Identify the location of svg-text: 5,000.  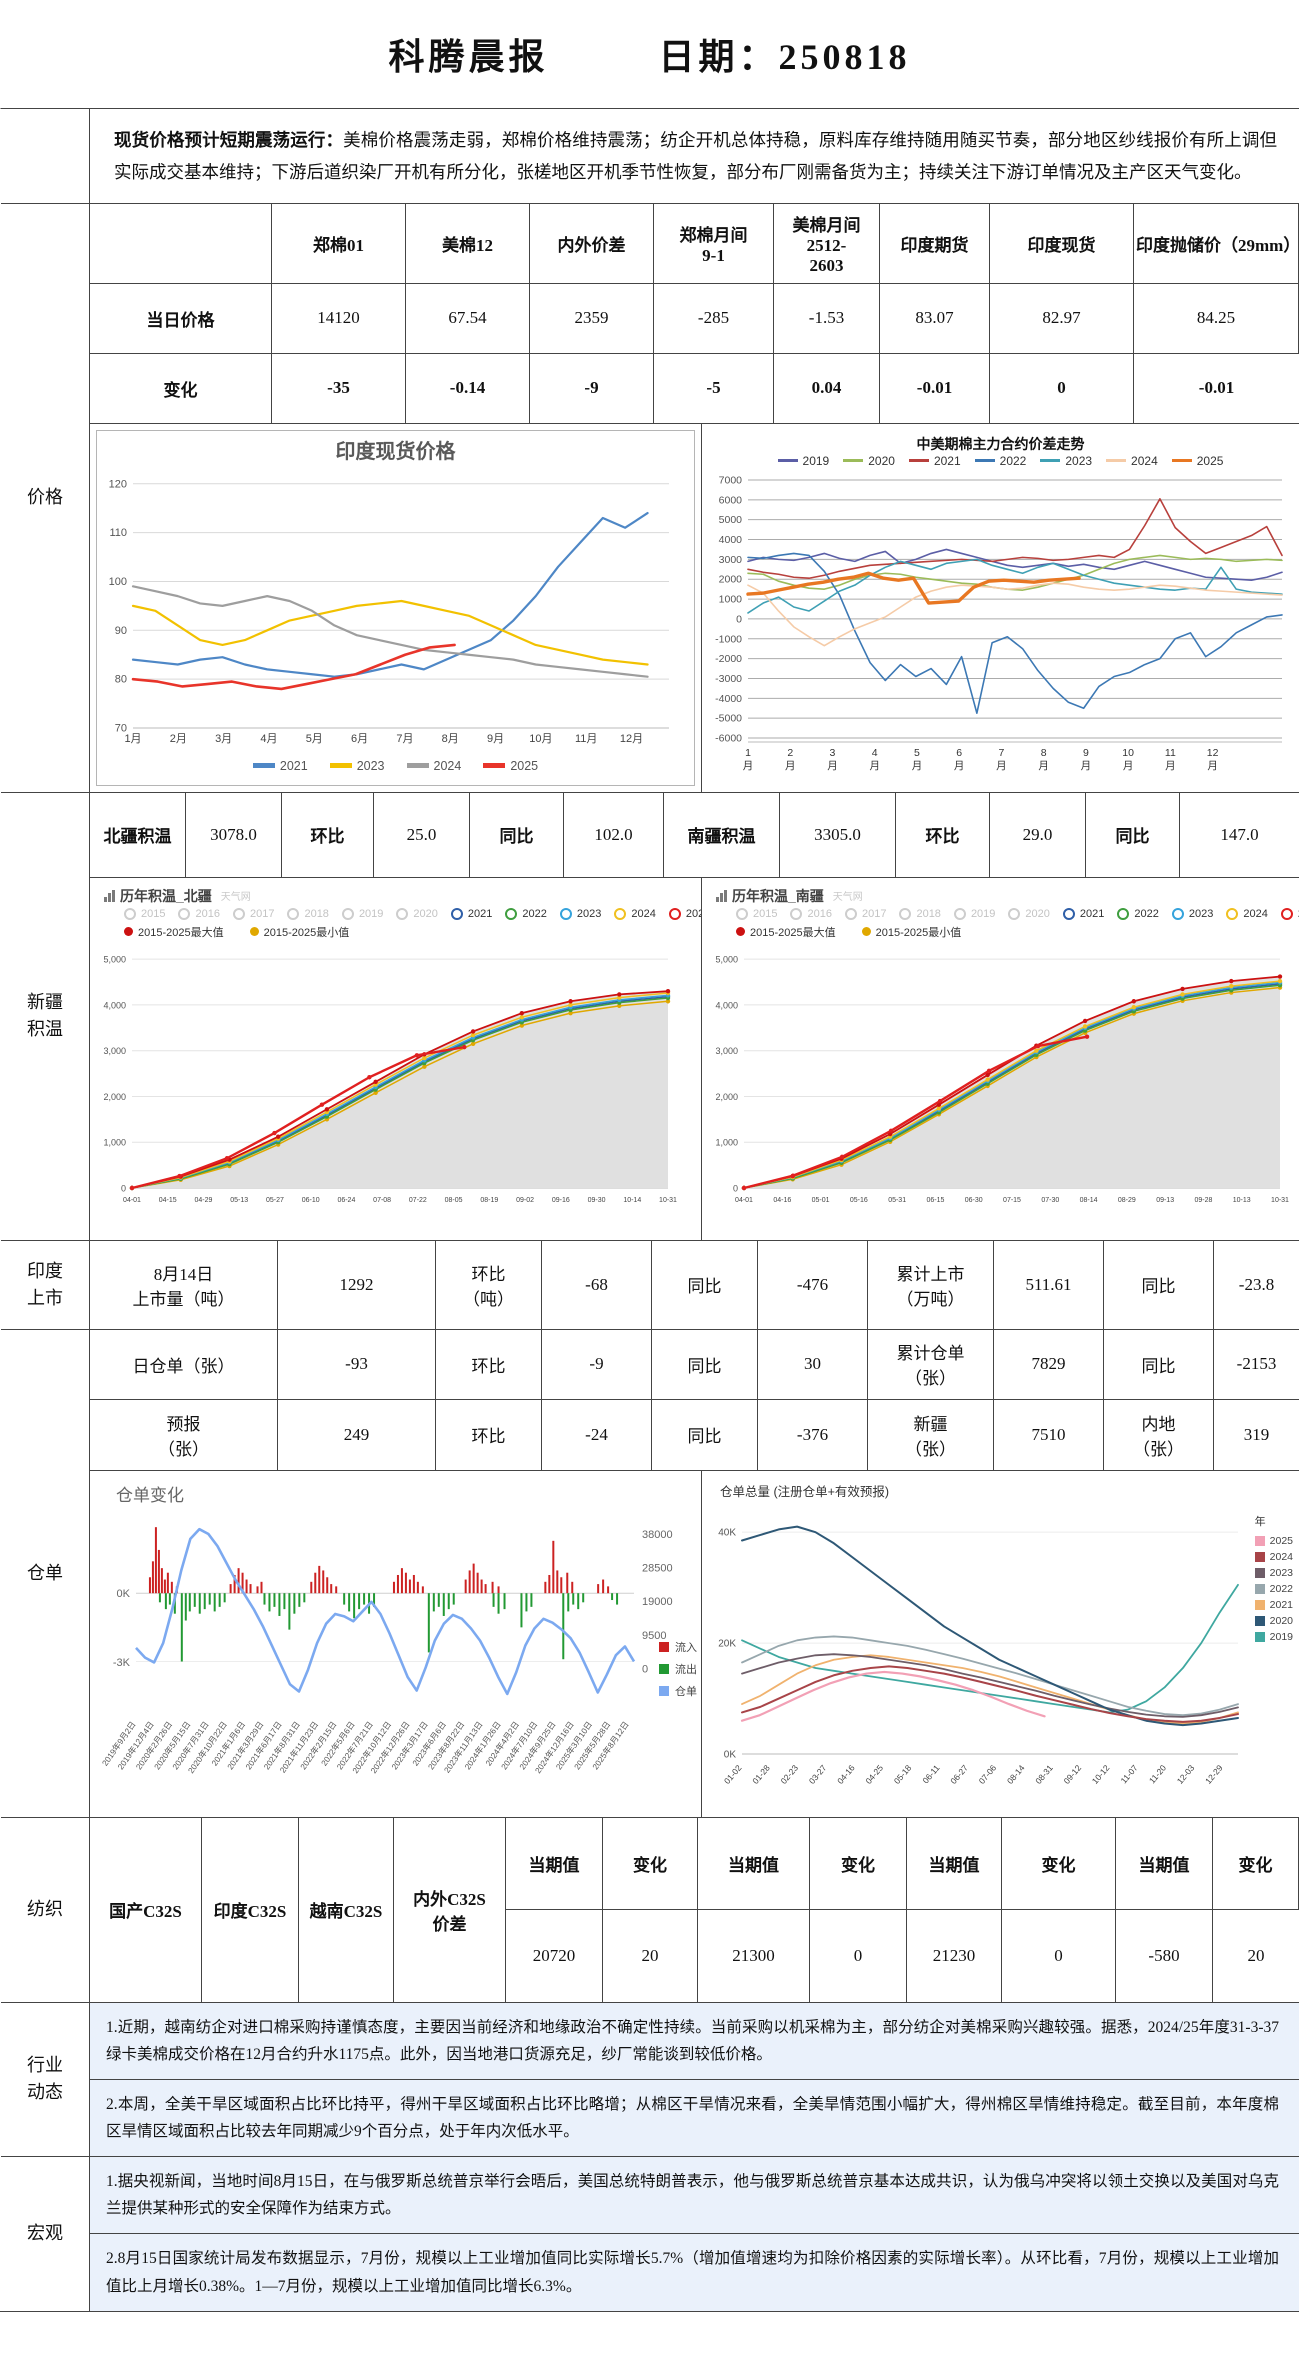
(726, 959).